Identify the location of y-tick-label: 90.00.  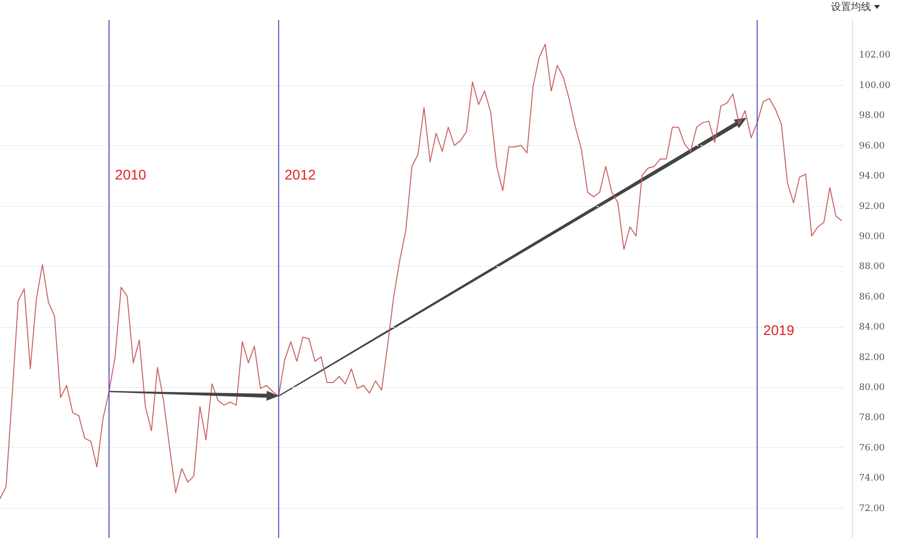
(872, 237).